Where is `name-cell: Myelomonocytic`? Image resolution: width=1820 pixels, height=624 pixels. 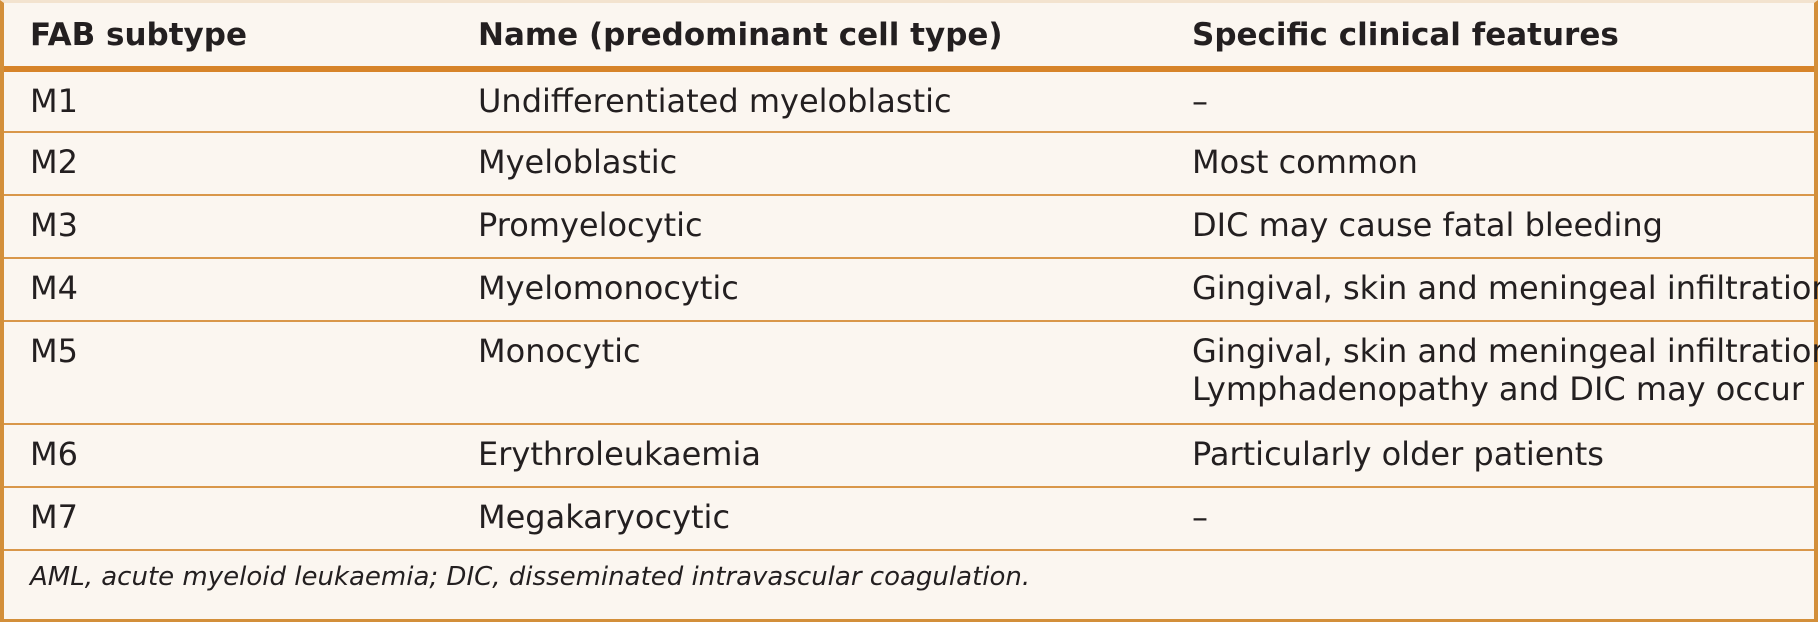 name-cell: Myelomonocytic is located at coordinates (608, 288).